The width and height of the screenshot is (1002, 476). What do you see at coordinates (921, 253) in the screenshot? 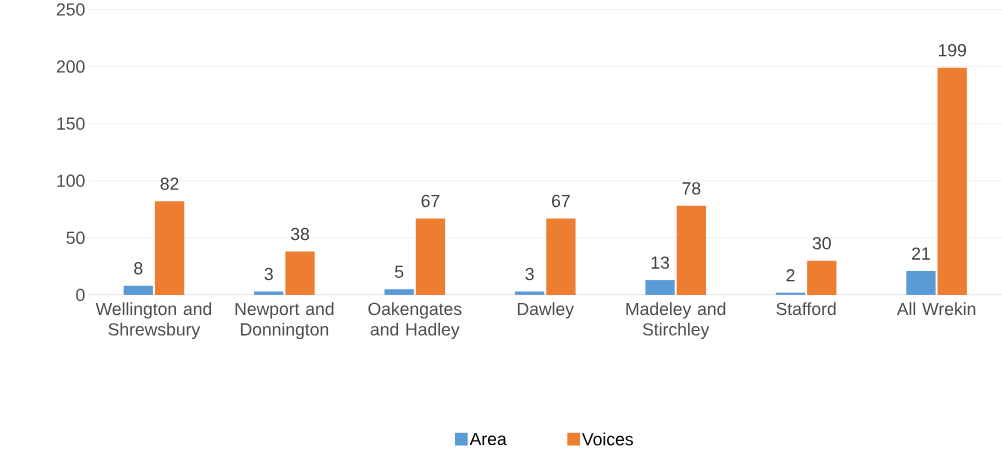
I see `data-label: 21` at bounding box center [921, 253].